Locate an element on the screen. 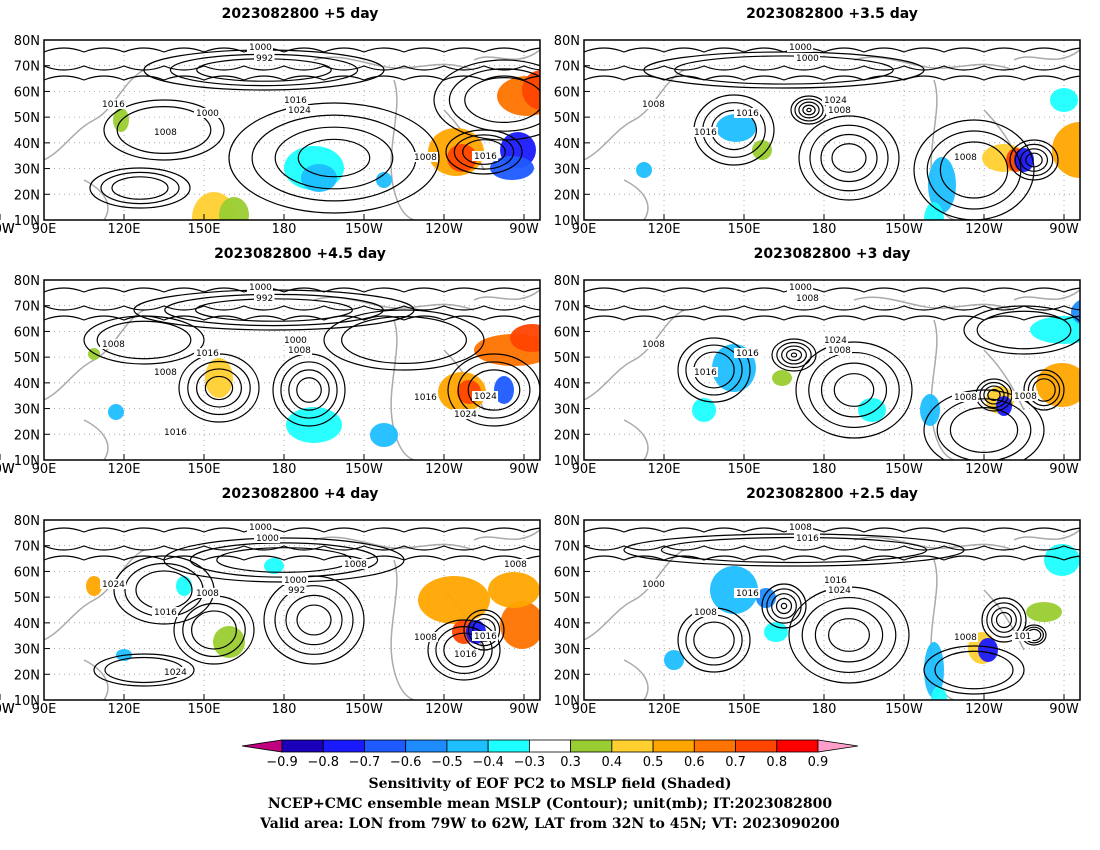  lon-tick-label: 60W is located at coordinates (7, 469).